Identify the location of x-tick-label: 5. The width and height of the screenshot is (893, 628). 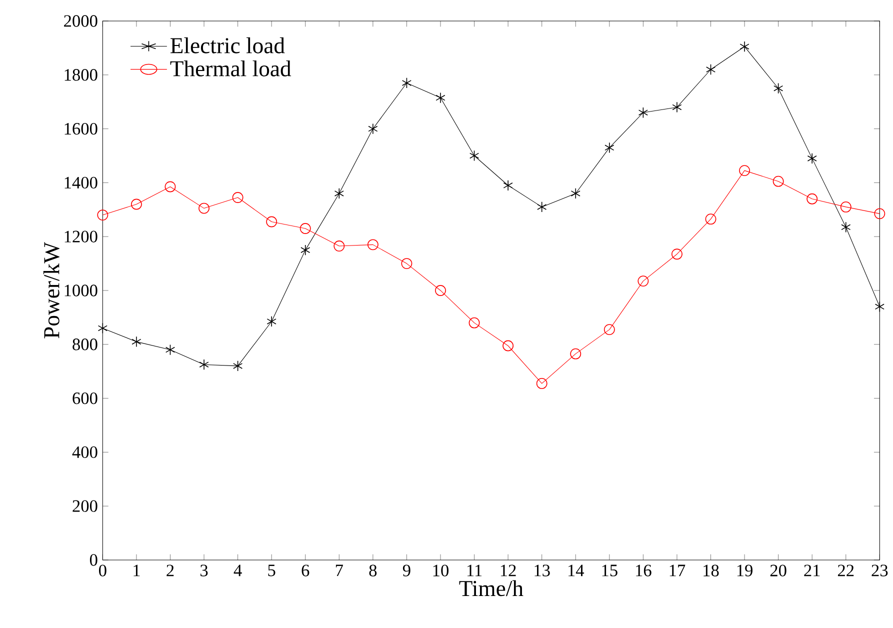
(272, 570).